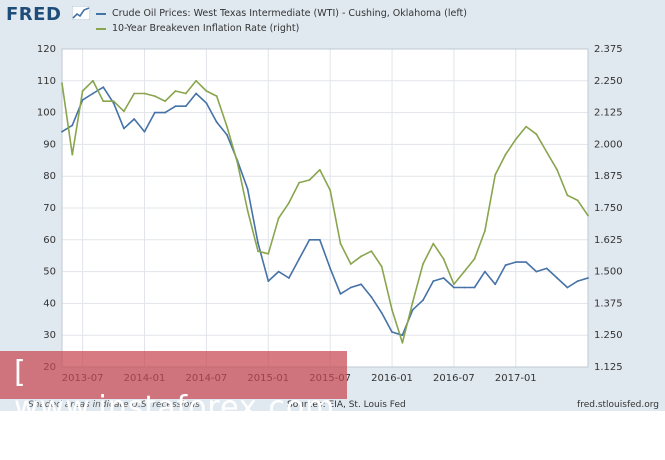 This screenshot has height=460, width=665. What do you see at coordinates (608, 303) in the screenshot?
I see `y-right-tick-label: 1.375` at bounding box center [608, 303].